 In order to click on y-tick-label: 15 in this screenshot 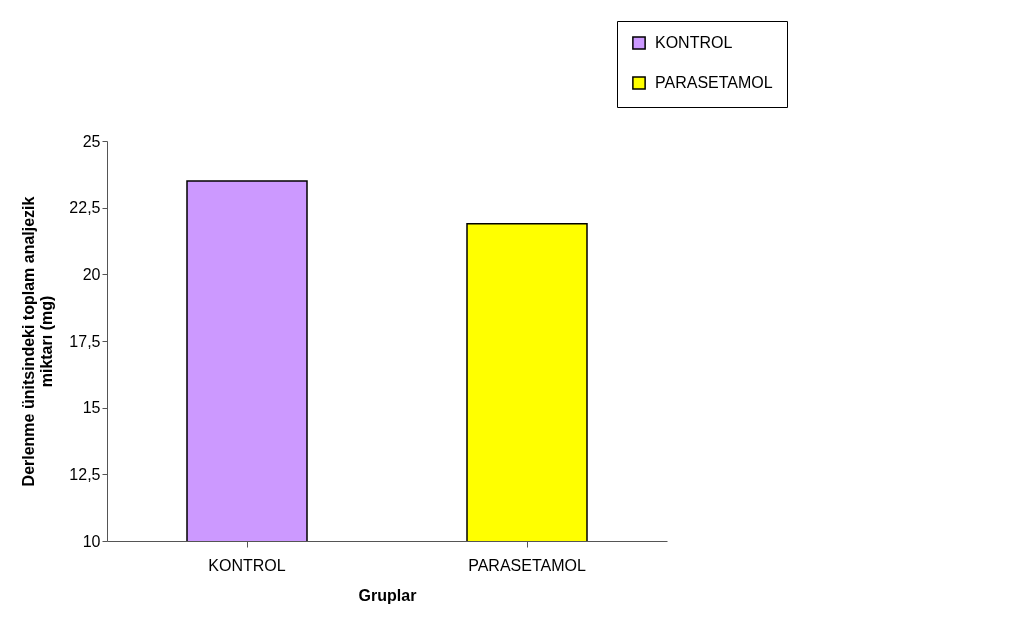, I will do `click(91, 408)`.